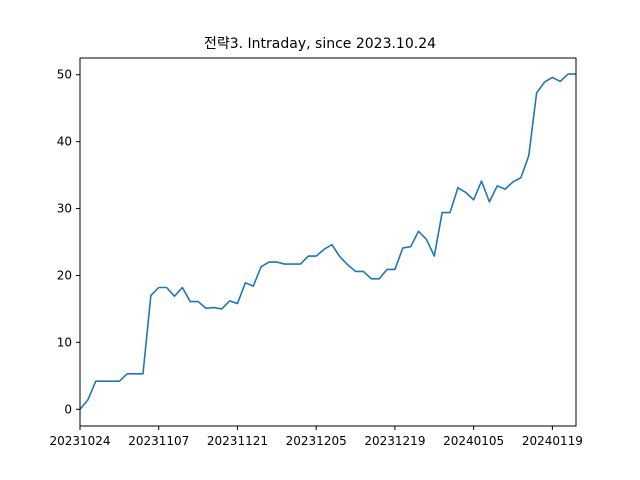 This screenshot has width=640, height=480. Describe the element at coordinates (64, 75) in the screenshot. I see `y-tick-label: 50` at that location.